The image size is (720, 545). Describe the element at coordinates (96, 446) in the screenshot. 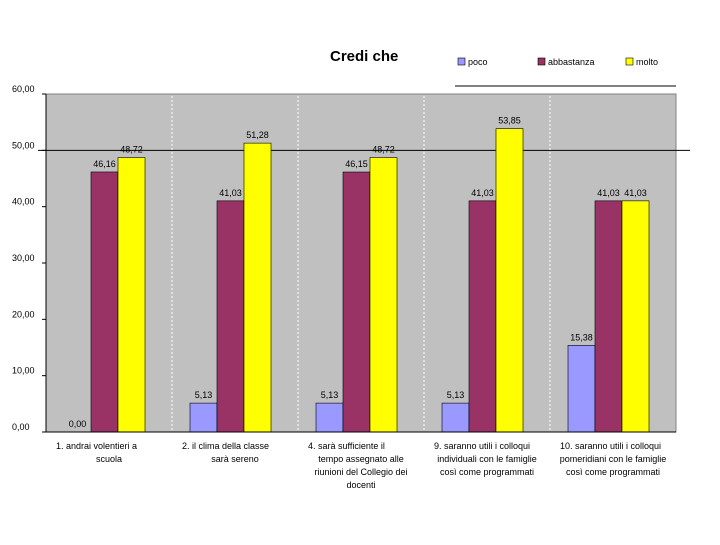

I see `category-label: 1. andrai volentieri a` at that location.